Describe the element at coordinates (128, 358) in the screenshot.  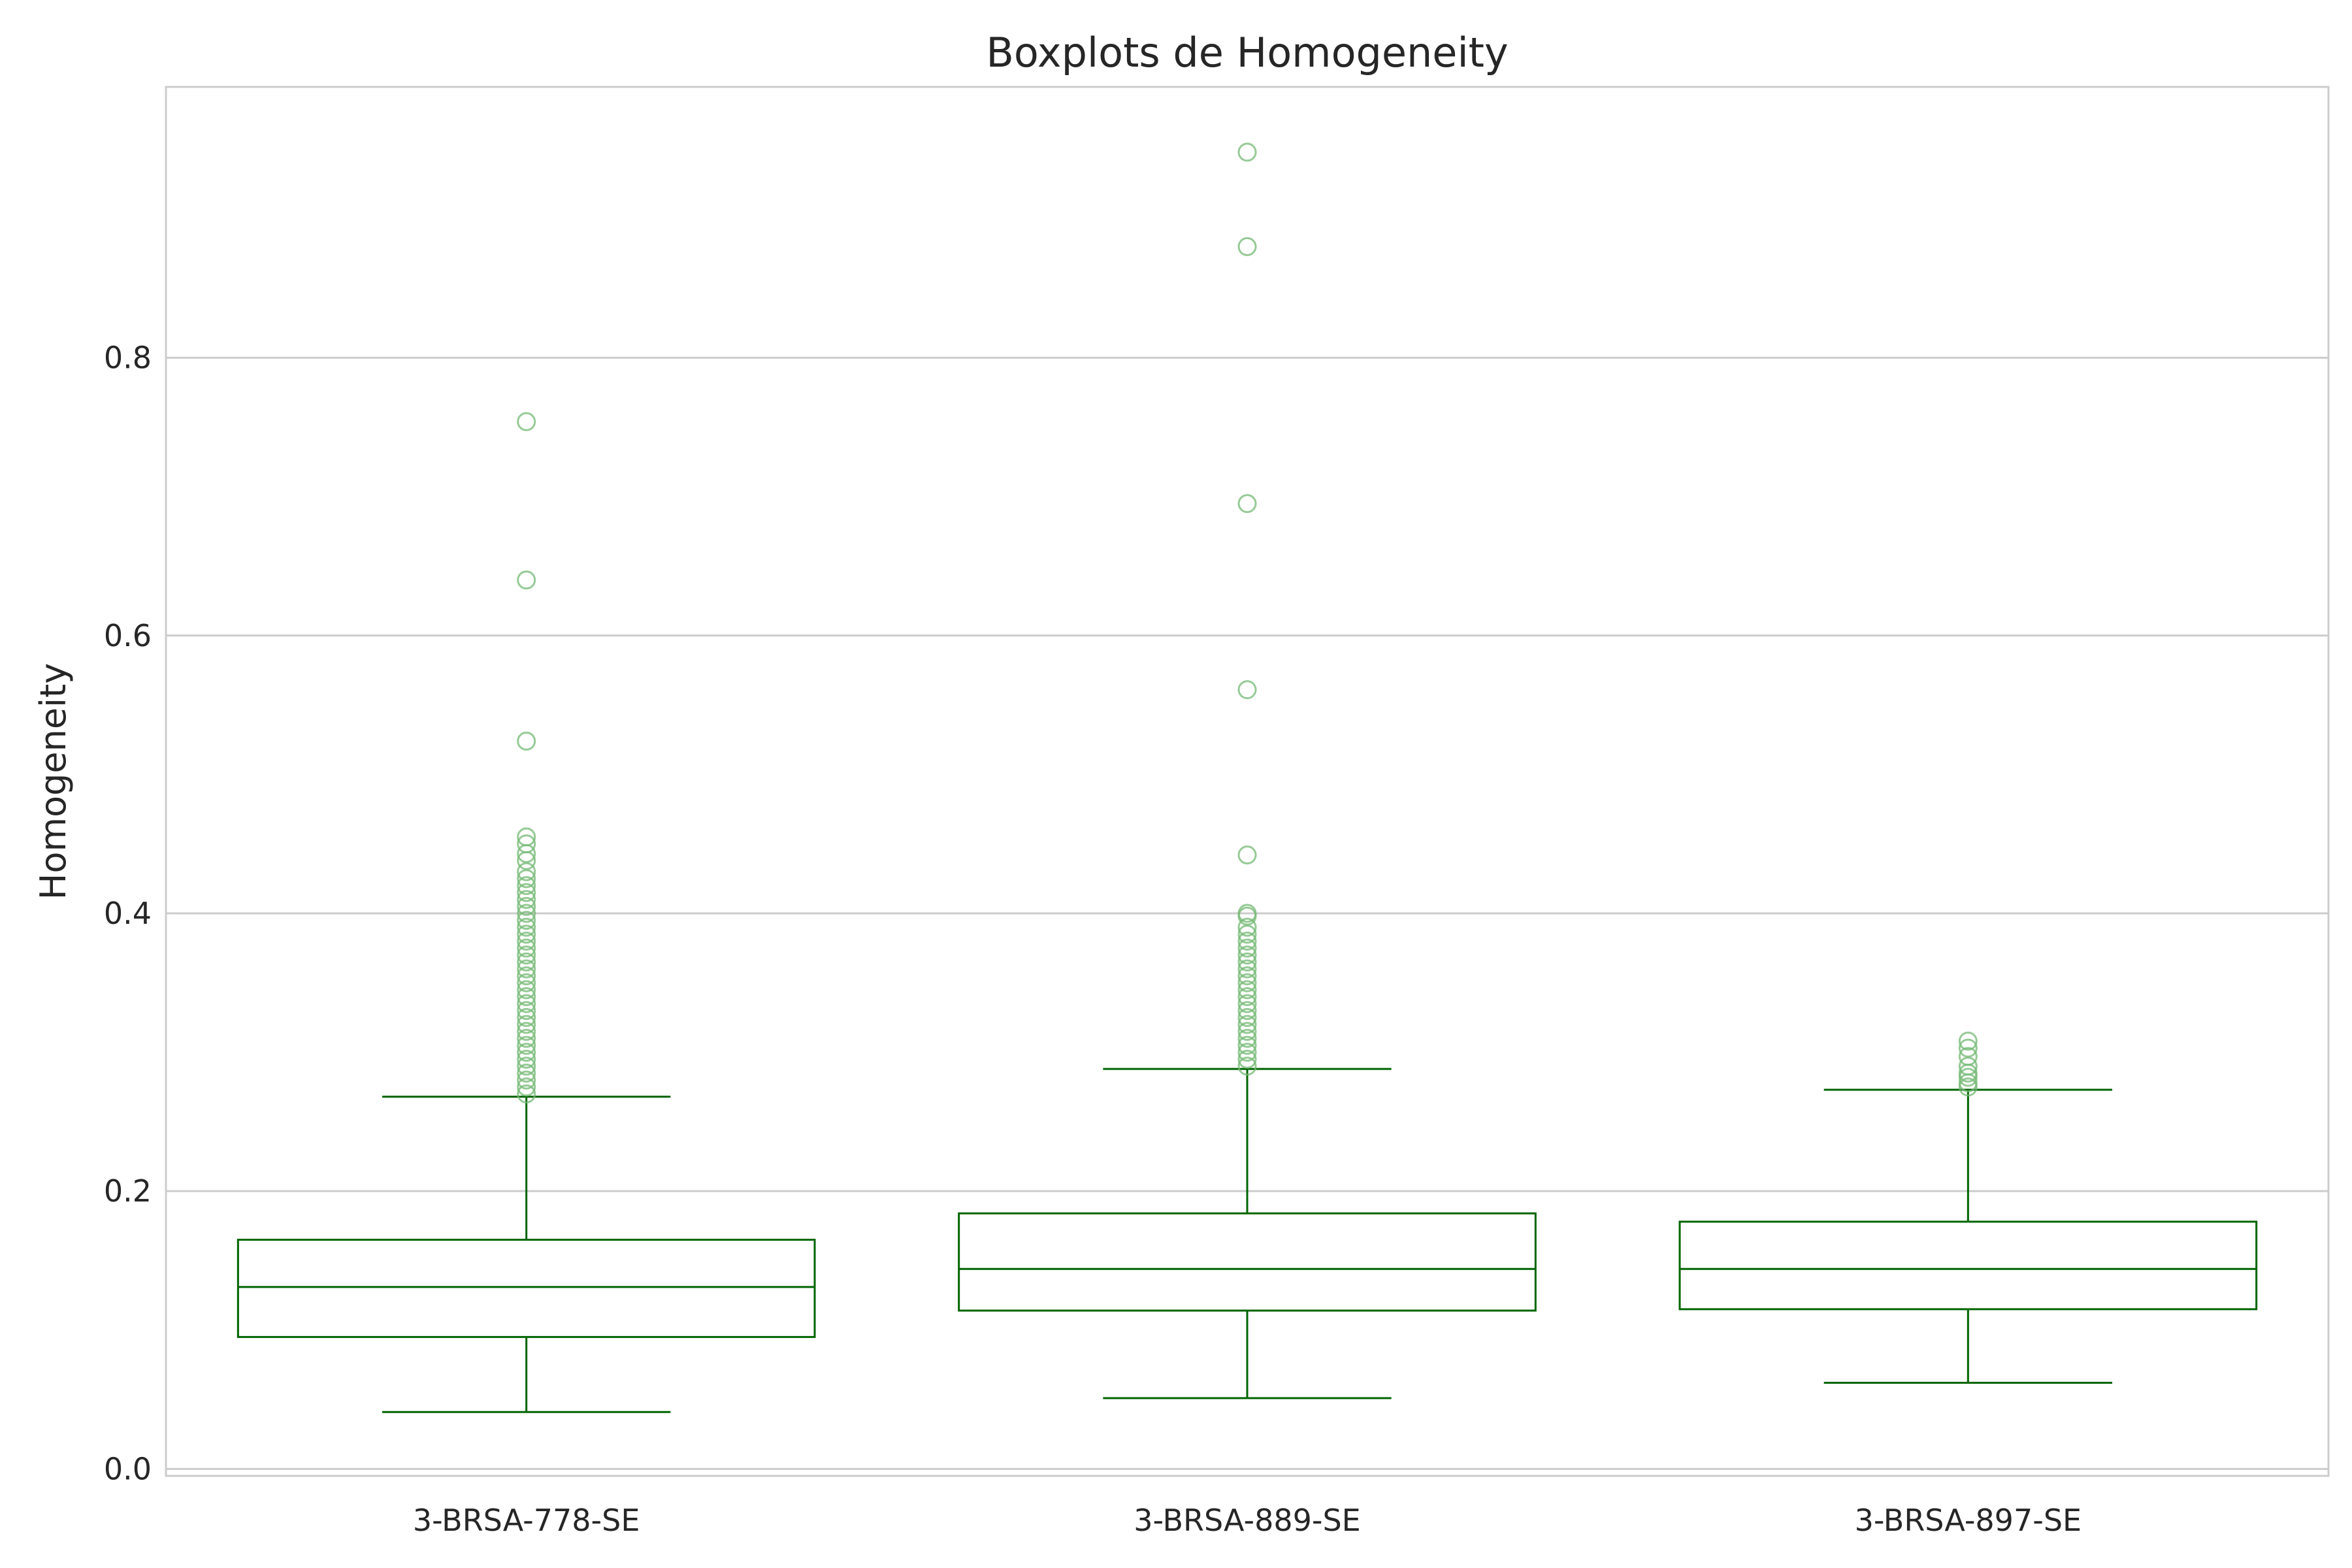
I see `y-tick-label: 0.8` at that location.